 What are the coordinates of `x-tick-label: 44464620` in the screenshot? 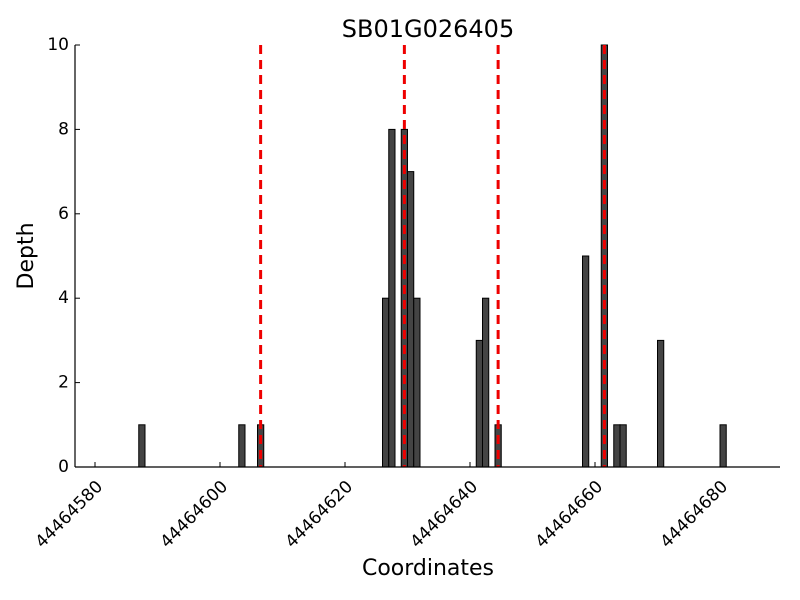 It's located at (319, 514).